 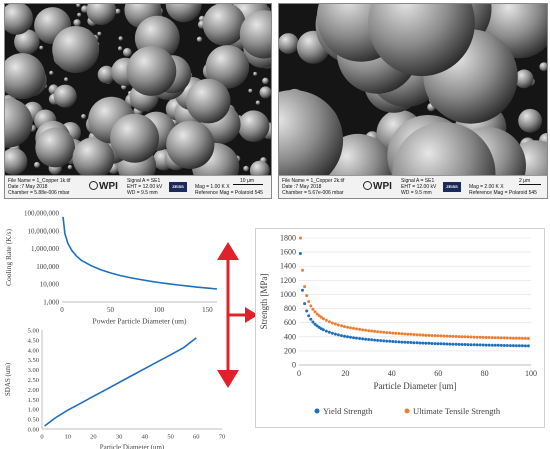 What do you see at coordinates (119, 437) in the screenshot?
I see `x-tick-label: 30` at bounding box center [119, 437].